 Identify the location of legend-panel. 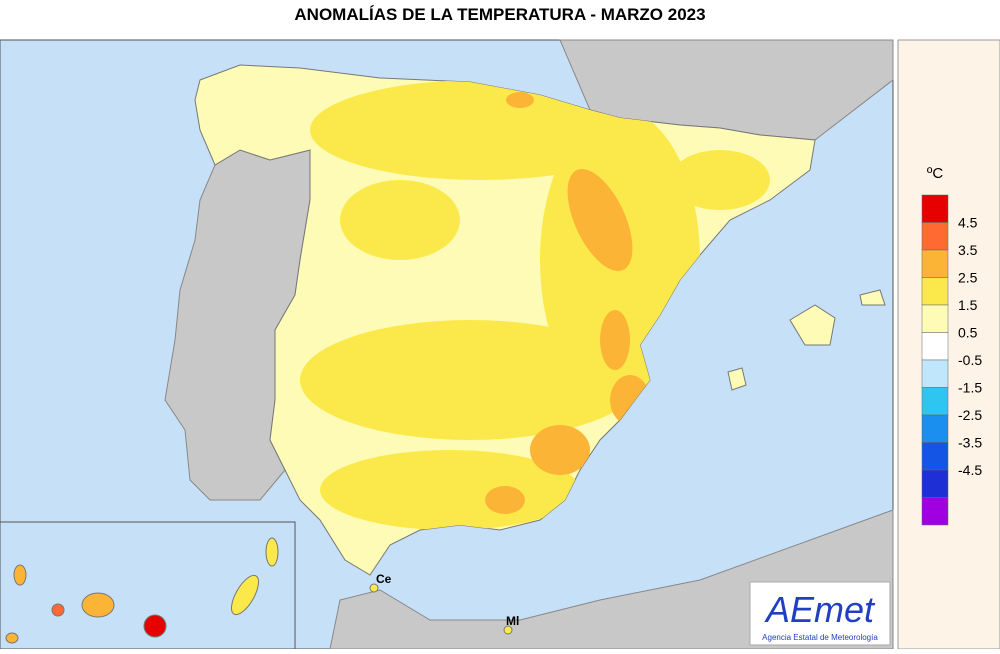
(948, 344).